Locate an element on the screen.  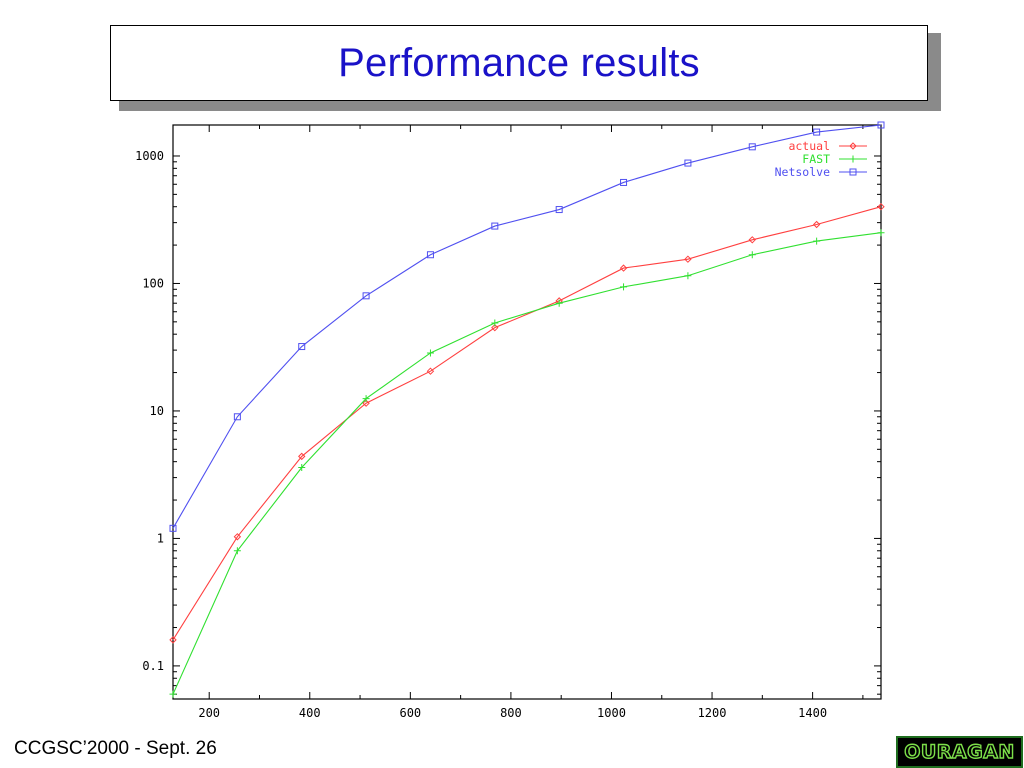
legend-label-actual: actual is located at coordinates (809, 146).